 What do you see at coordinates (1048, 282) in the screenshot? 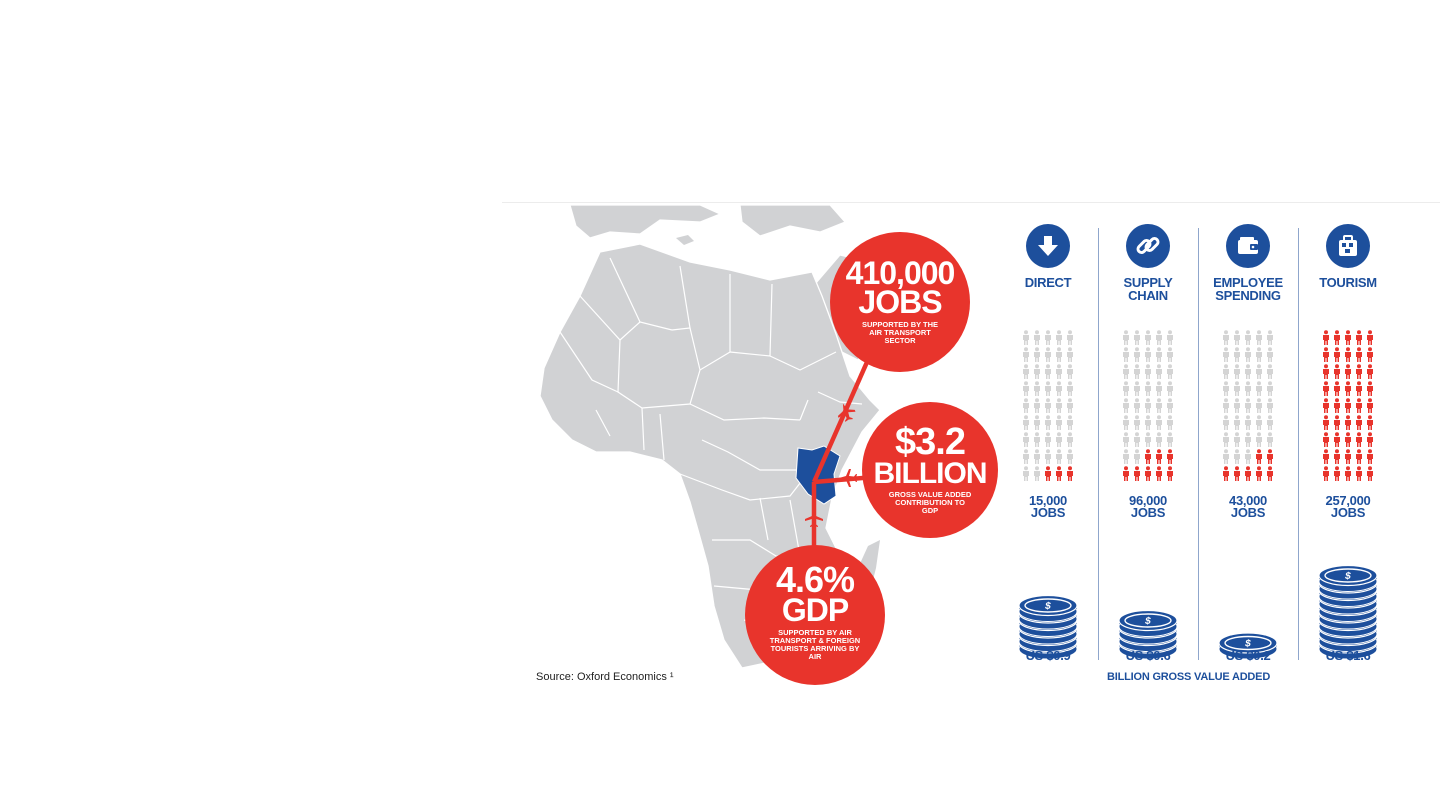
I see `column-label-line1: DIRECT` at bounding box center [1048, 282].